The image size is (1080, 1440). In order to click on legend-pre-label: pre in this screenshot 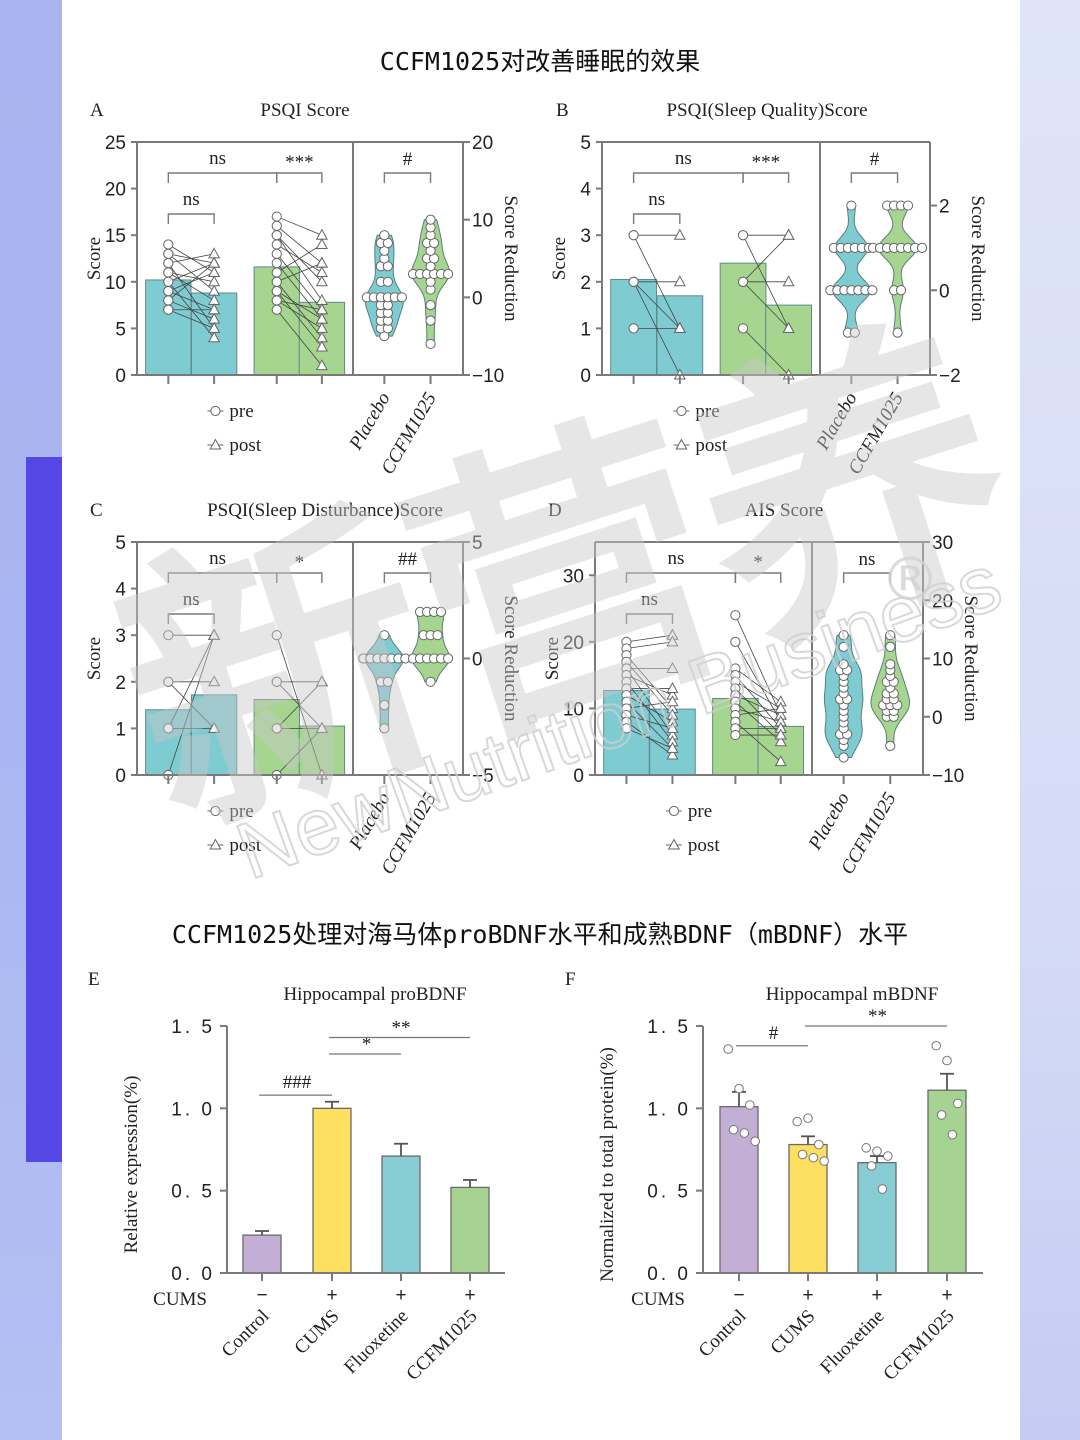, I will do `click(241, 411)`.